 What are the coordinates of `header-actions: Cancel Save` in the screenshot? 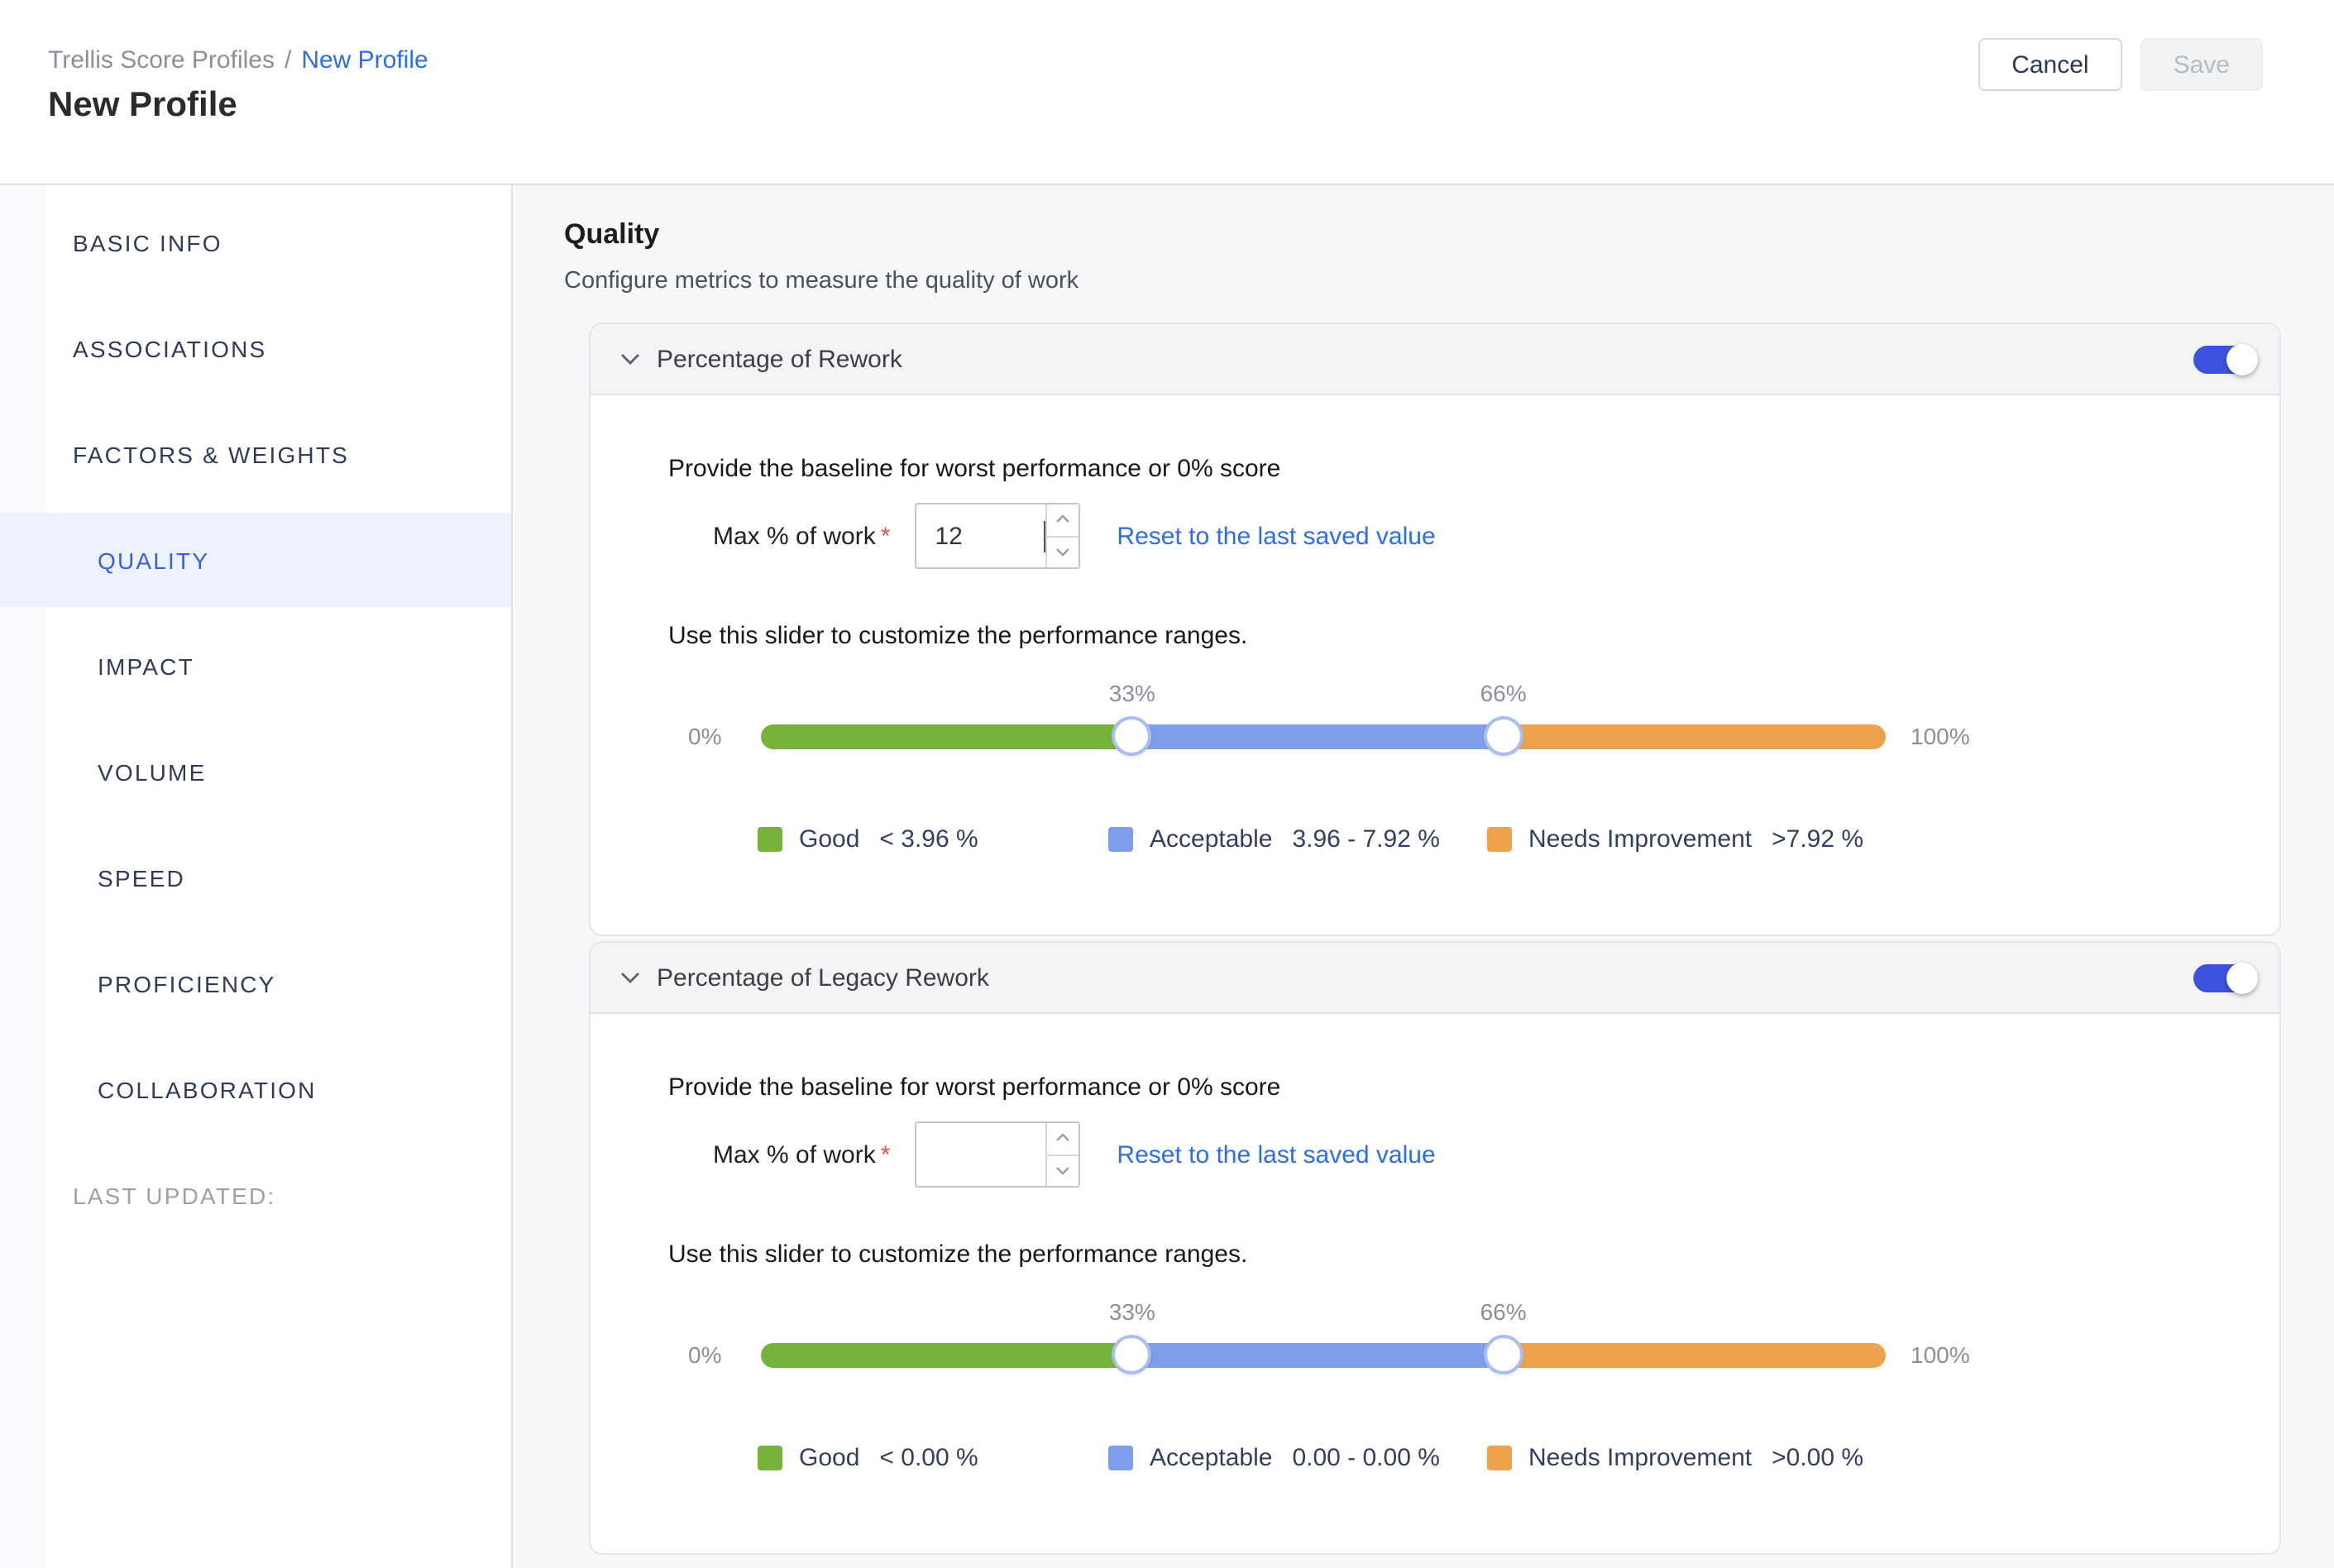 It's located at (2120, 64).